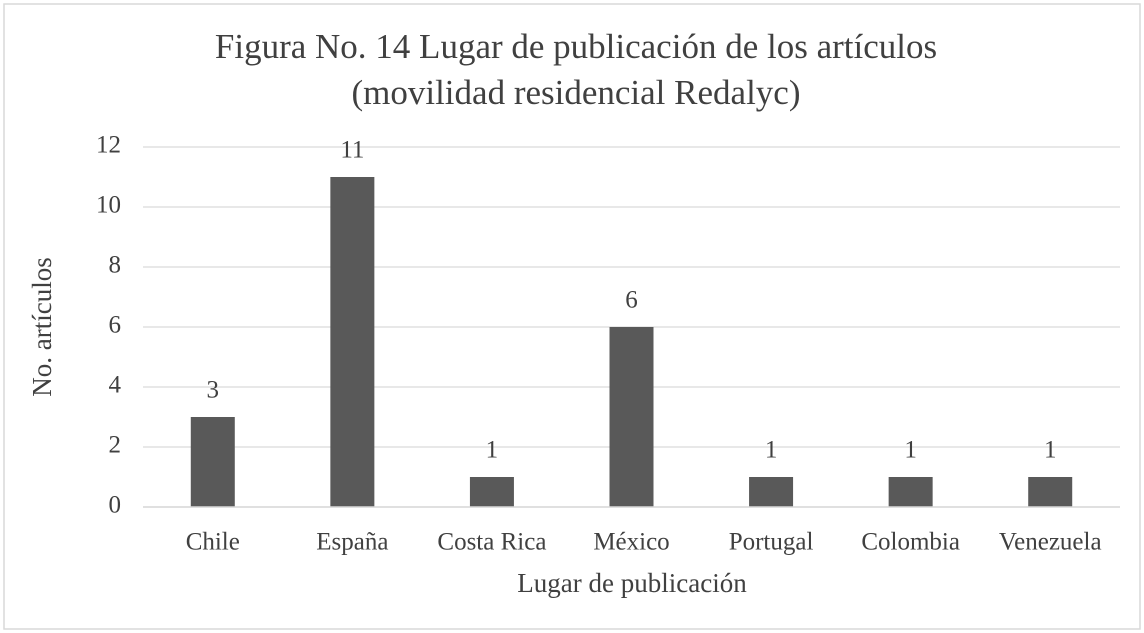 Image resolution: width=1144 pixels, height=633 pixels. Describe the element at coordinates (108, 145) in the screenshot. I see `y-tick-label: 12` at that location.